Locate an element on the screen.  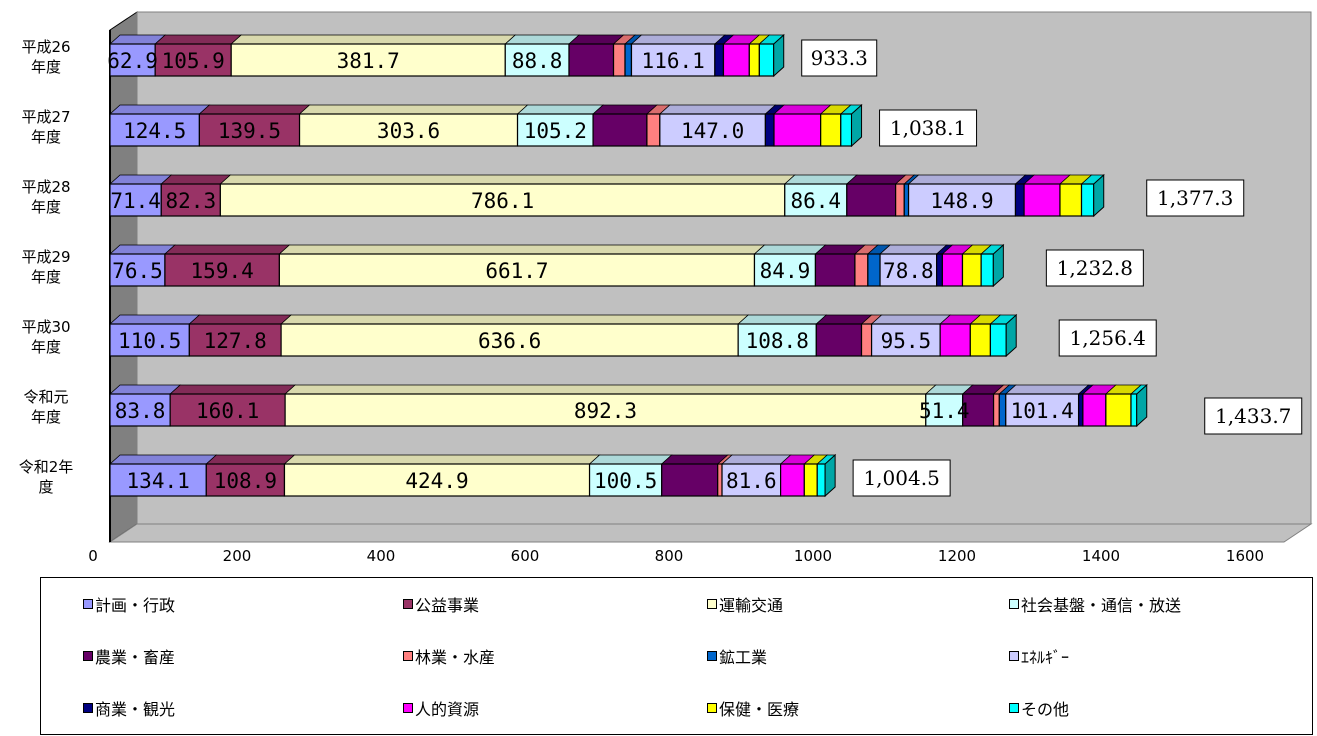
segment-value-label: 100.5 is located at coordinates (625, 481).